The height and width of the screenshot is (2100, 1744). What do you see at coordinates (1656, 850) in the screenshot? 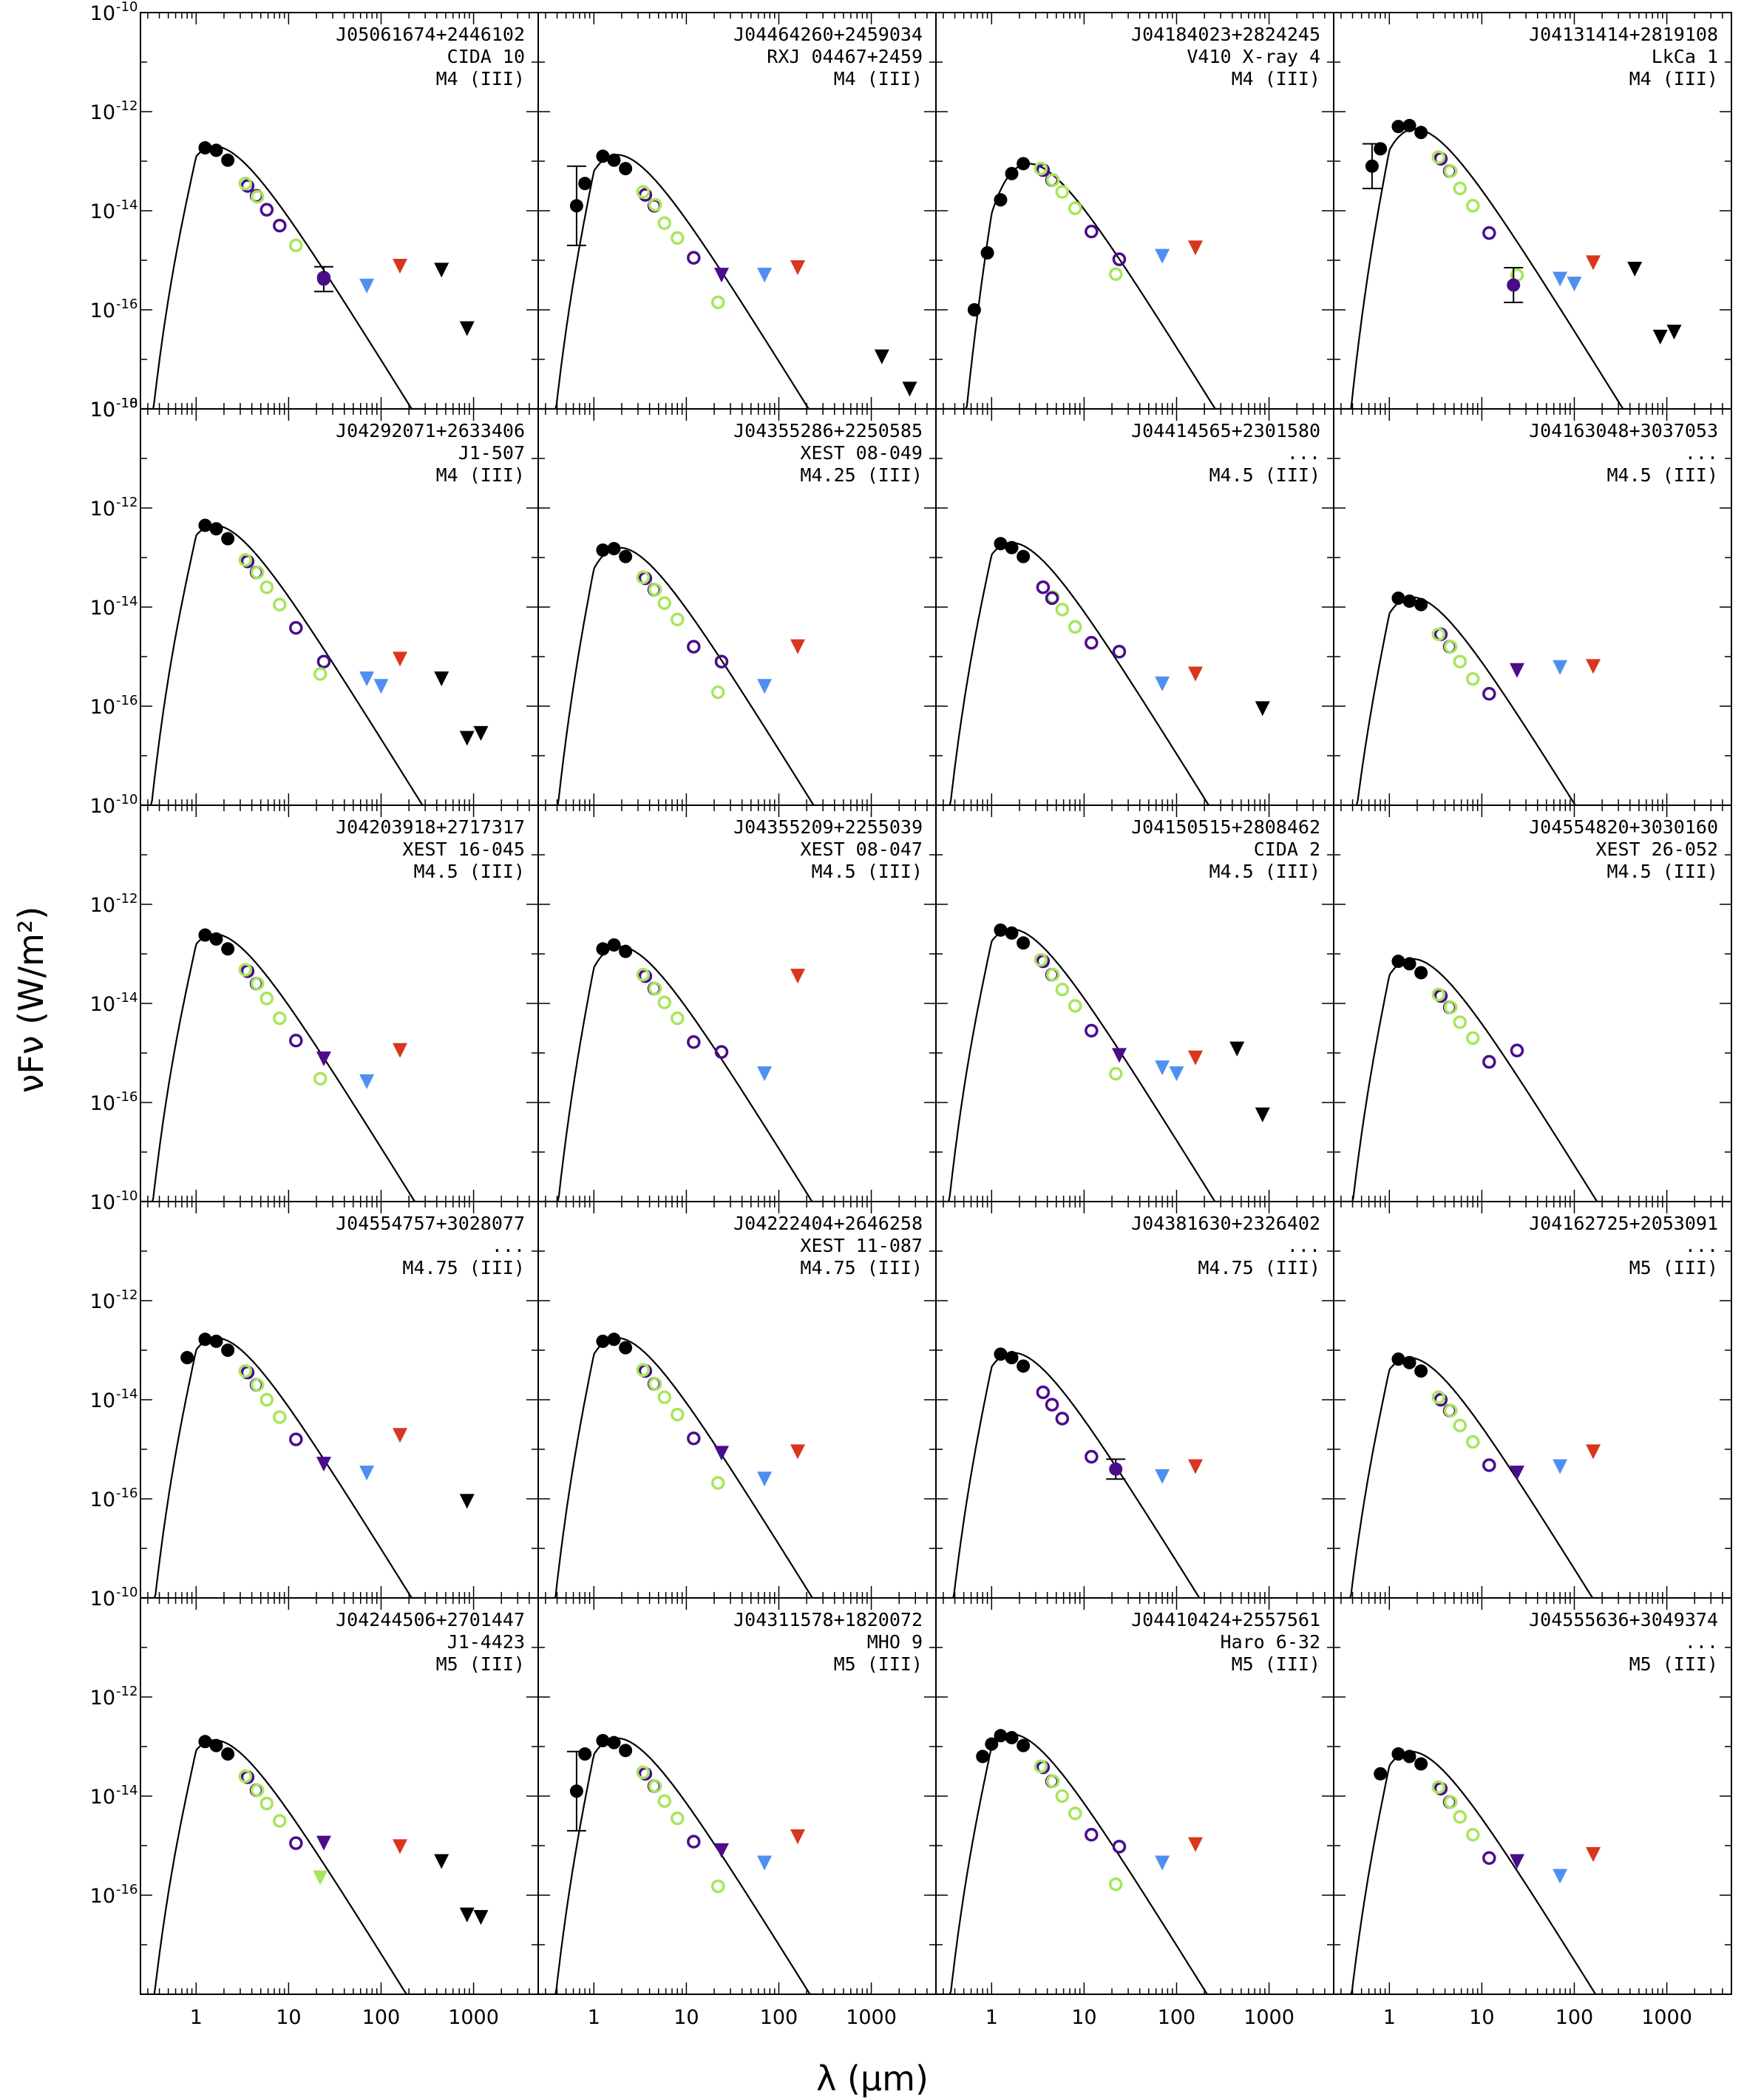
I see `panel-source-name: XEST 26-052` at bounding box center [1656, 850].